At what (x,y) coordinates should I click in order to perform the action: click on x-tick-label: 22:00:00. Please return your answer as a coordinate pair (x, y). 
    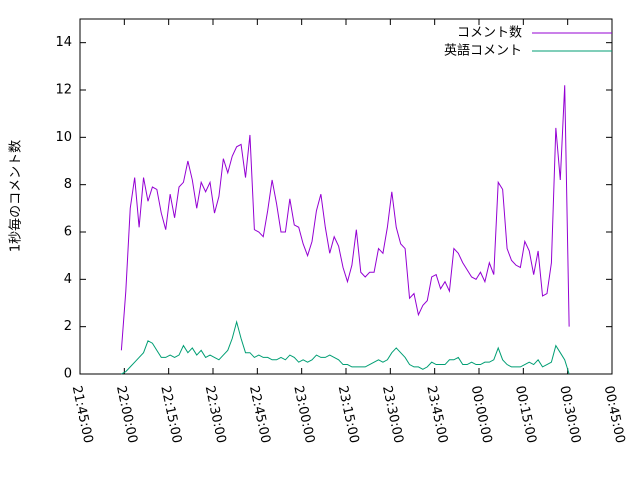
    Looking at the image, I should click on (126, 414).